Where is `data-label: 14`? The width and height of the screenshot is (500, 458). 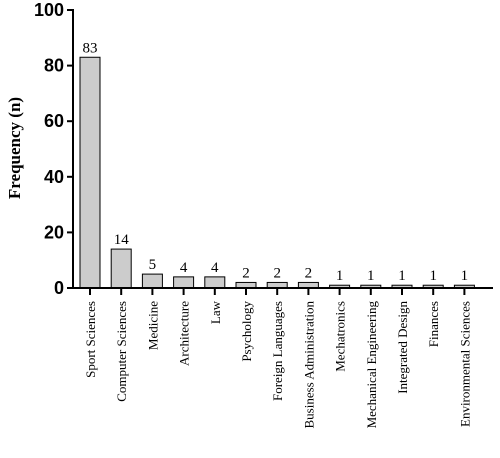 data-label: 14 is located at coordinates (122, 240).